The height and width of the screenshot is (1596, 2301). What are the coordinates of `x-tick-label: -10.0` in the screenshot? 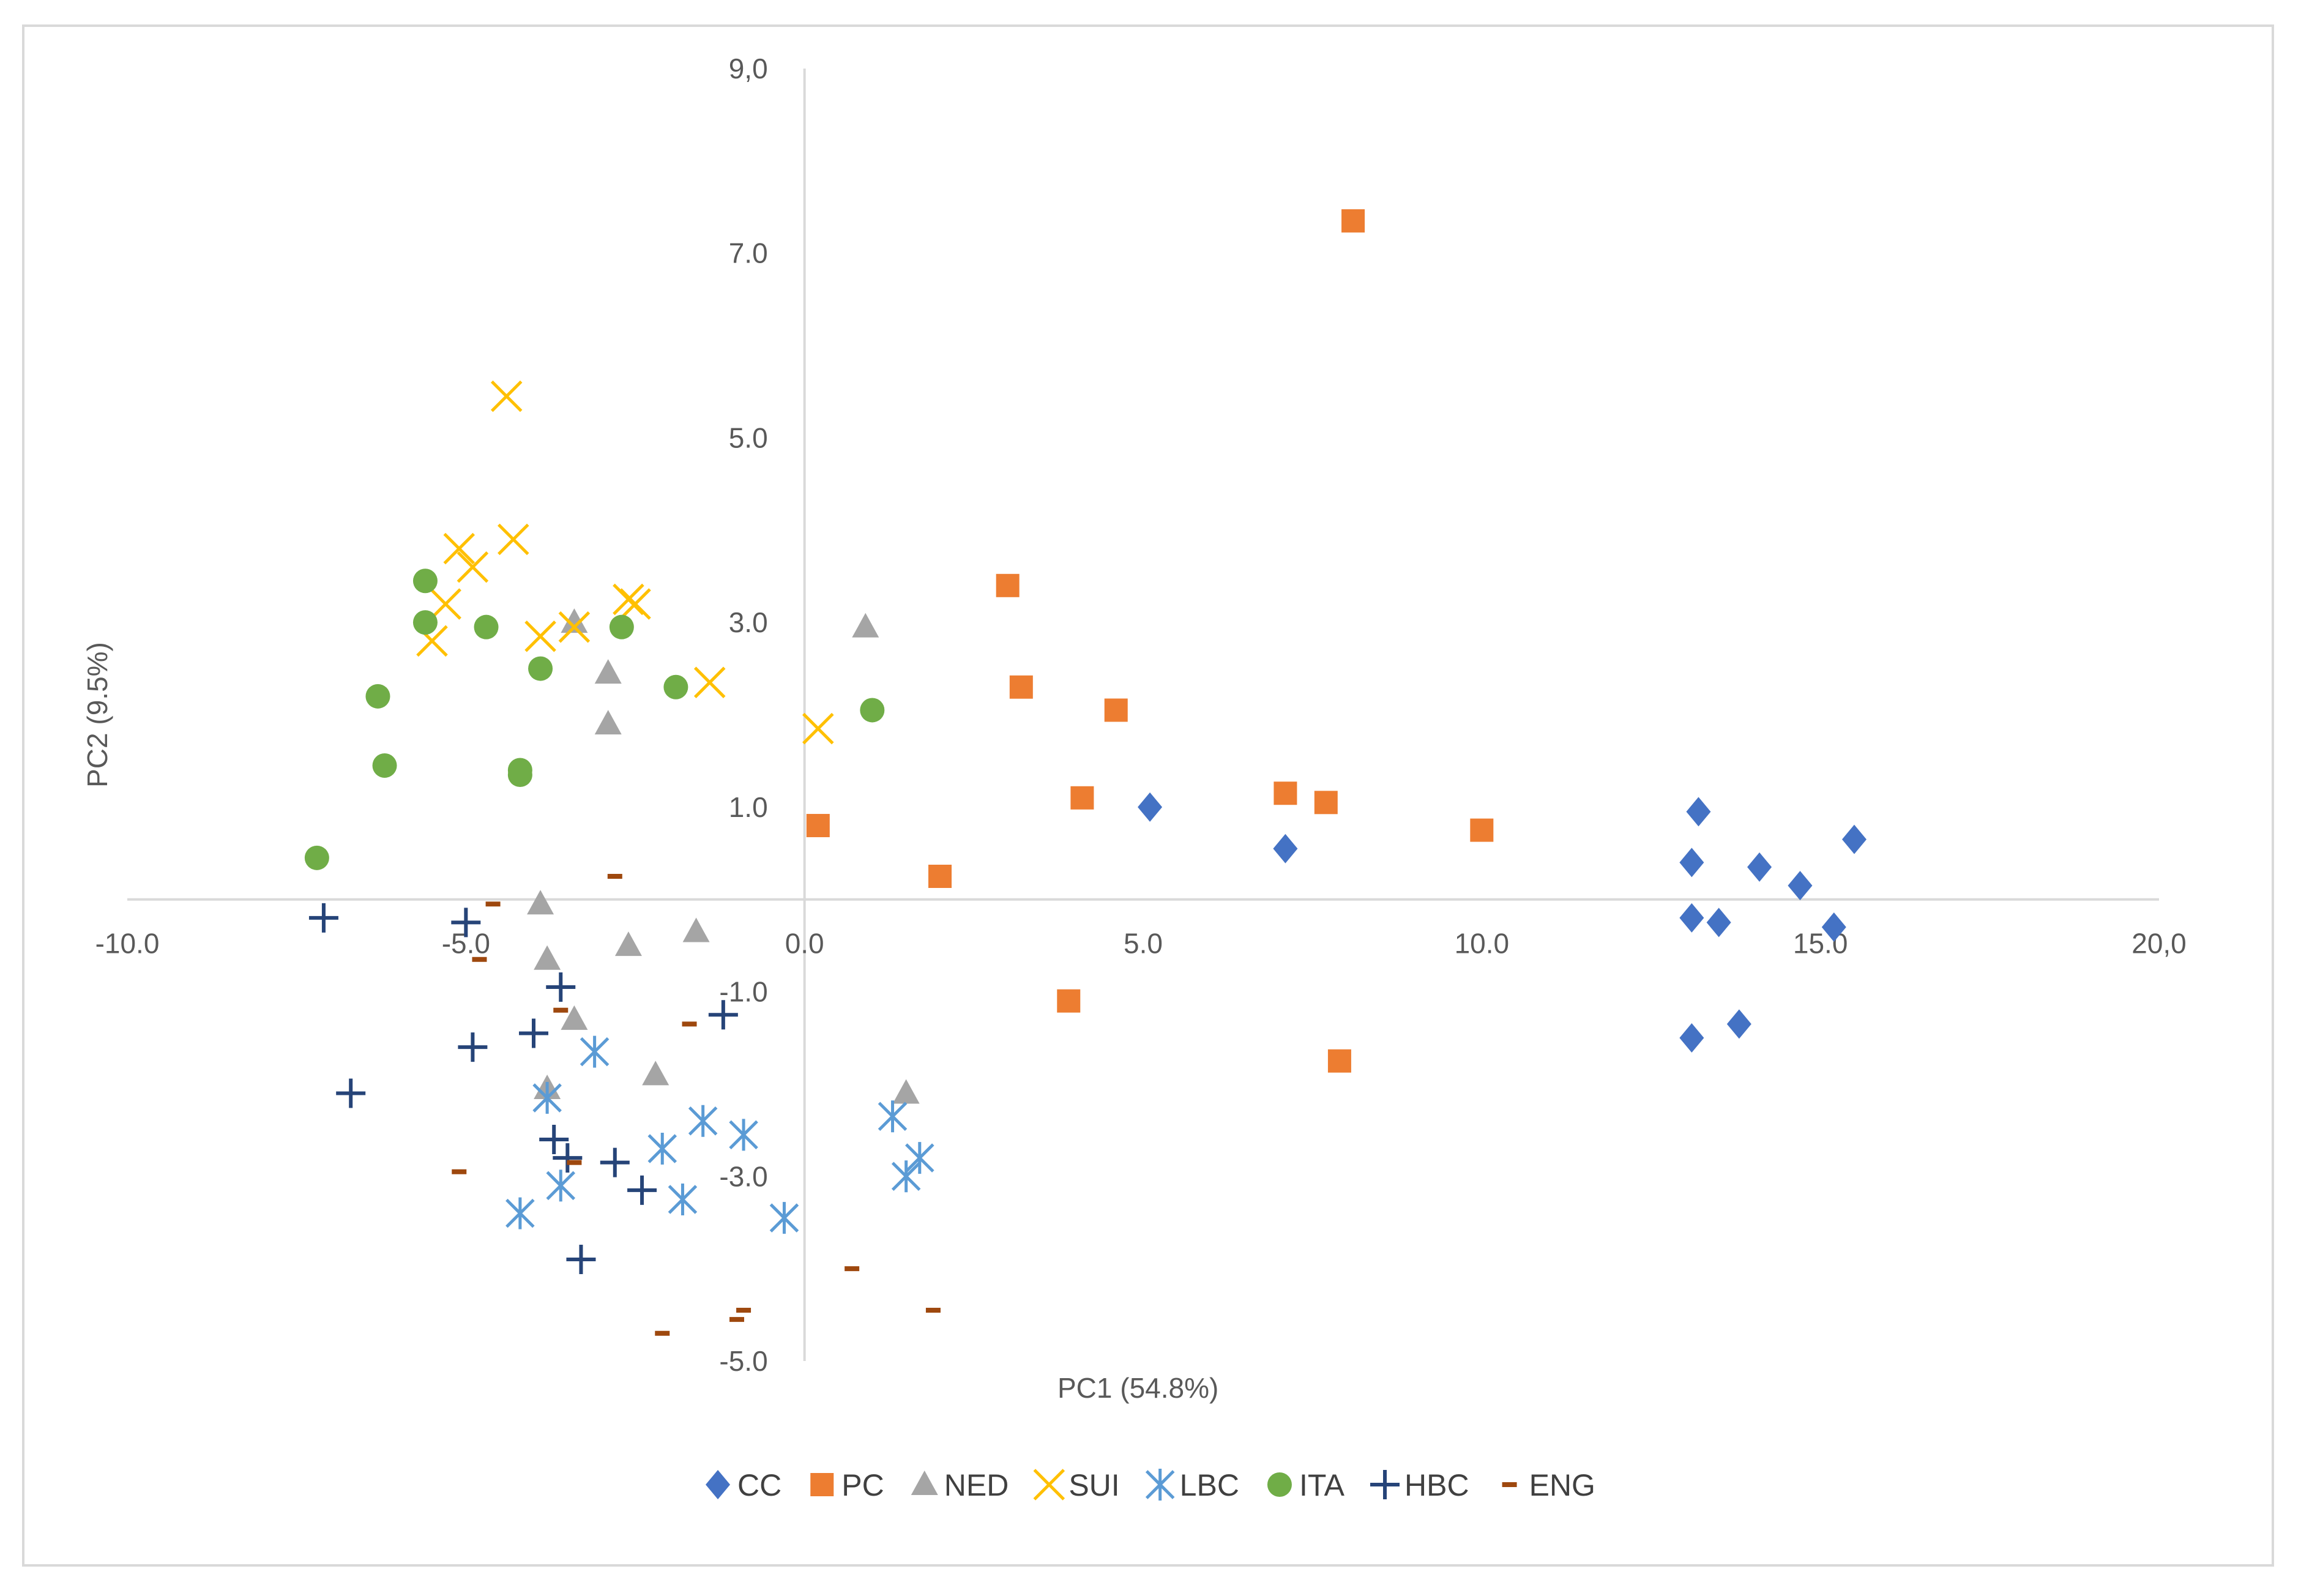 It's located at (128, 944).